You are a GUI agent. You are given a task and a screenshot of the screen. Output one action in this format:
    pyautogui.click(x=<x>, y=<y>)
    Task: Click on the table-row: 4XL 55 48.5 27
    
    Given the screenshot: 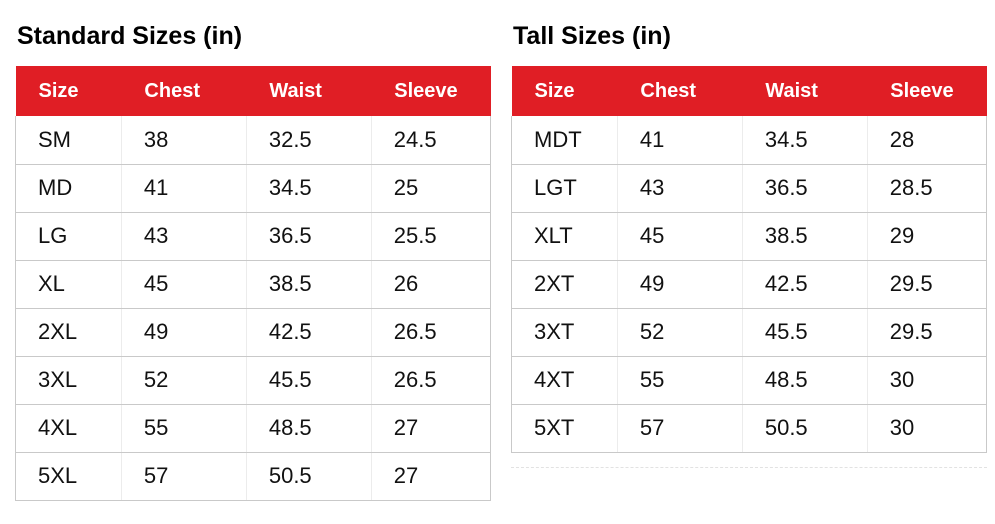 What is the action you would take?
    pyautogui.click(x=253, y=428)
    